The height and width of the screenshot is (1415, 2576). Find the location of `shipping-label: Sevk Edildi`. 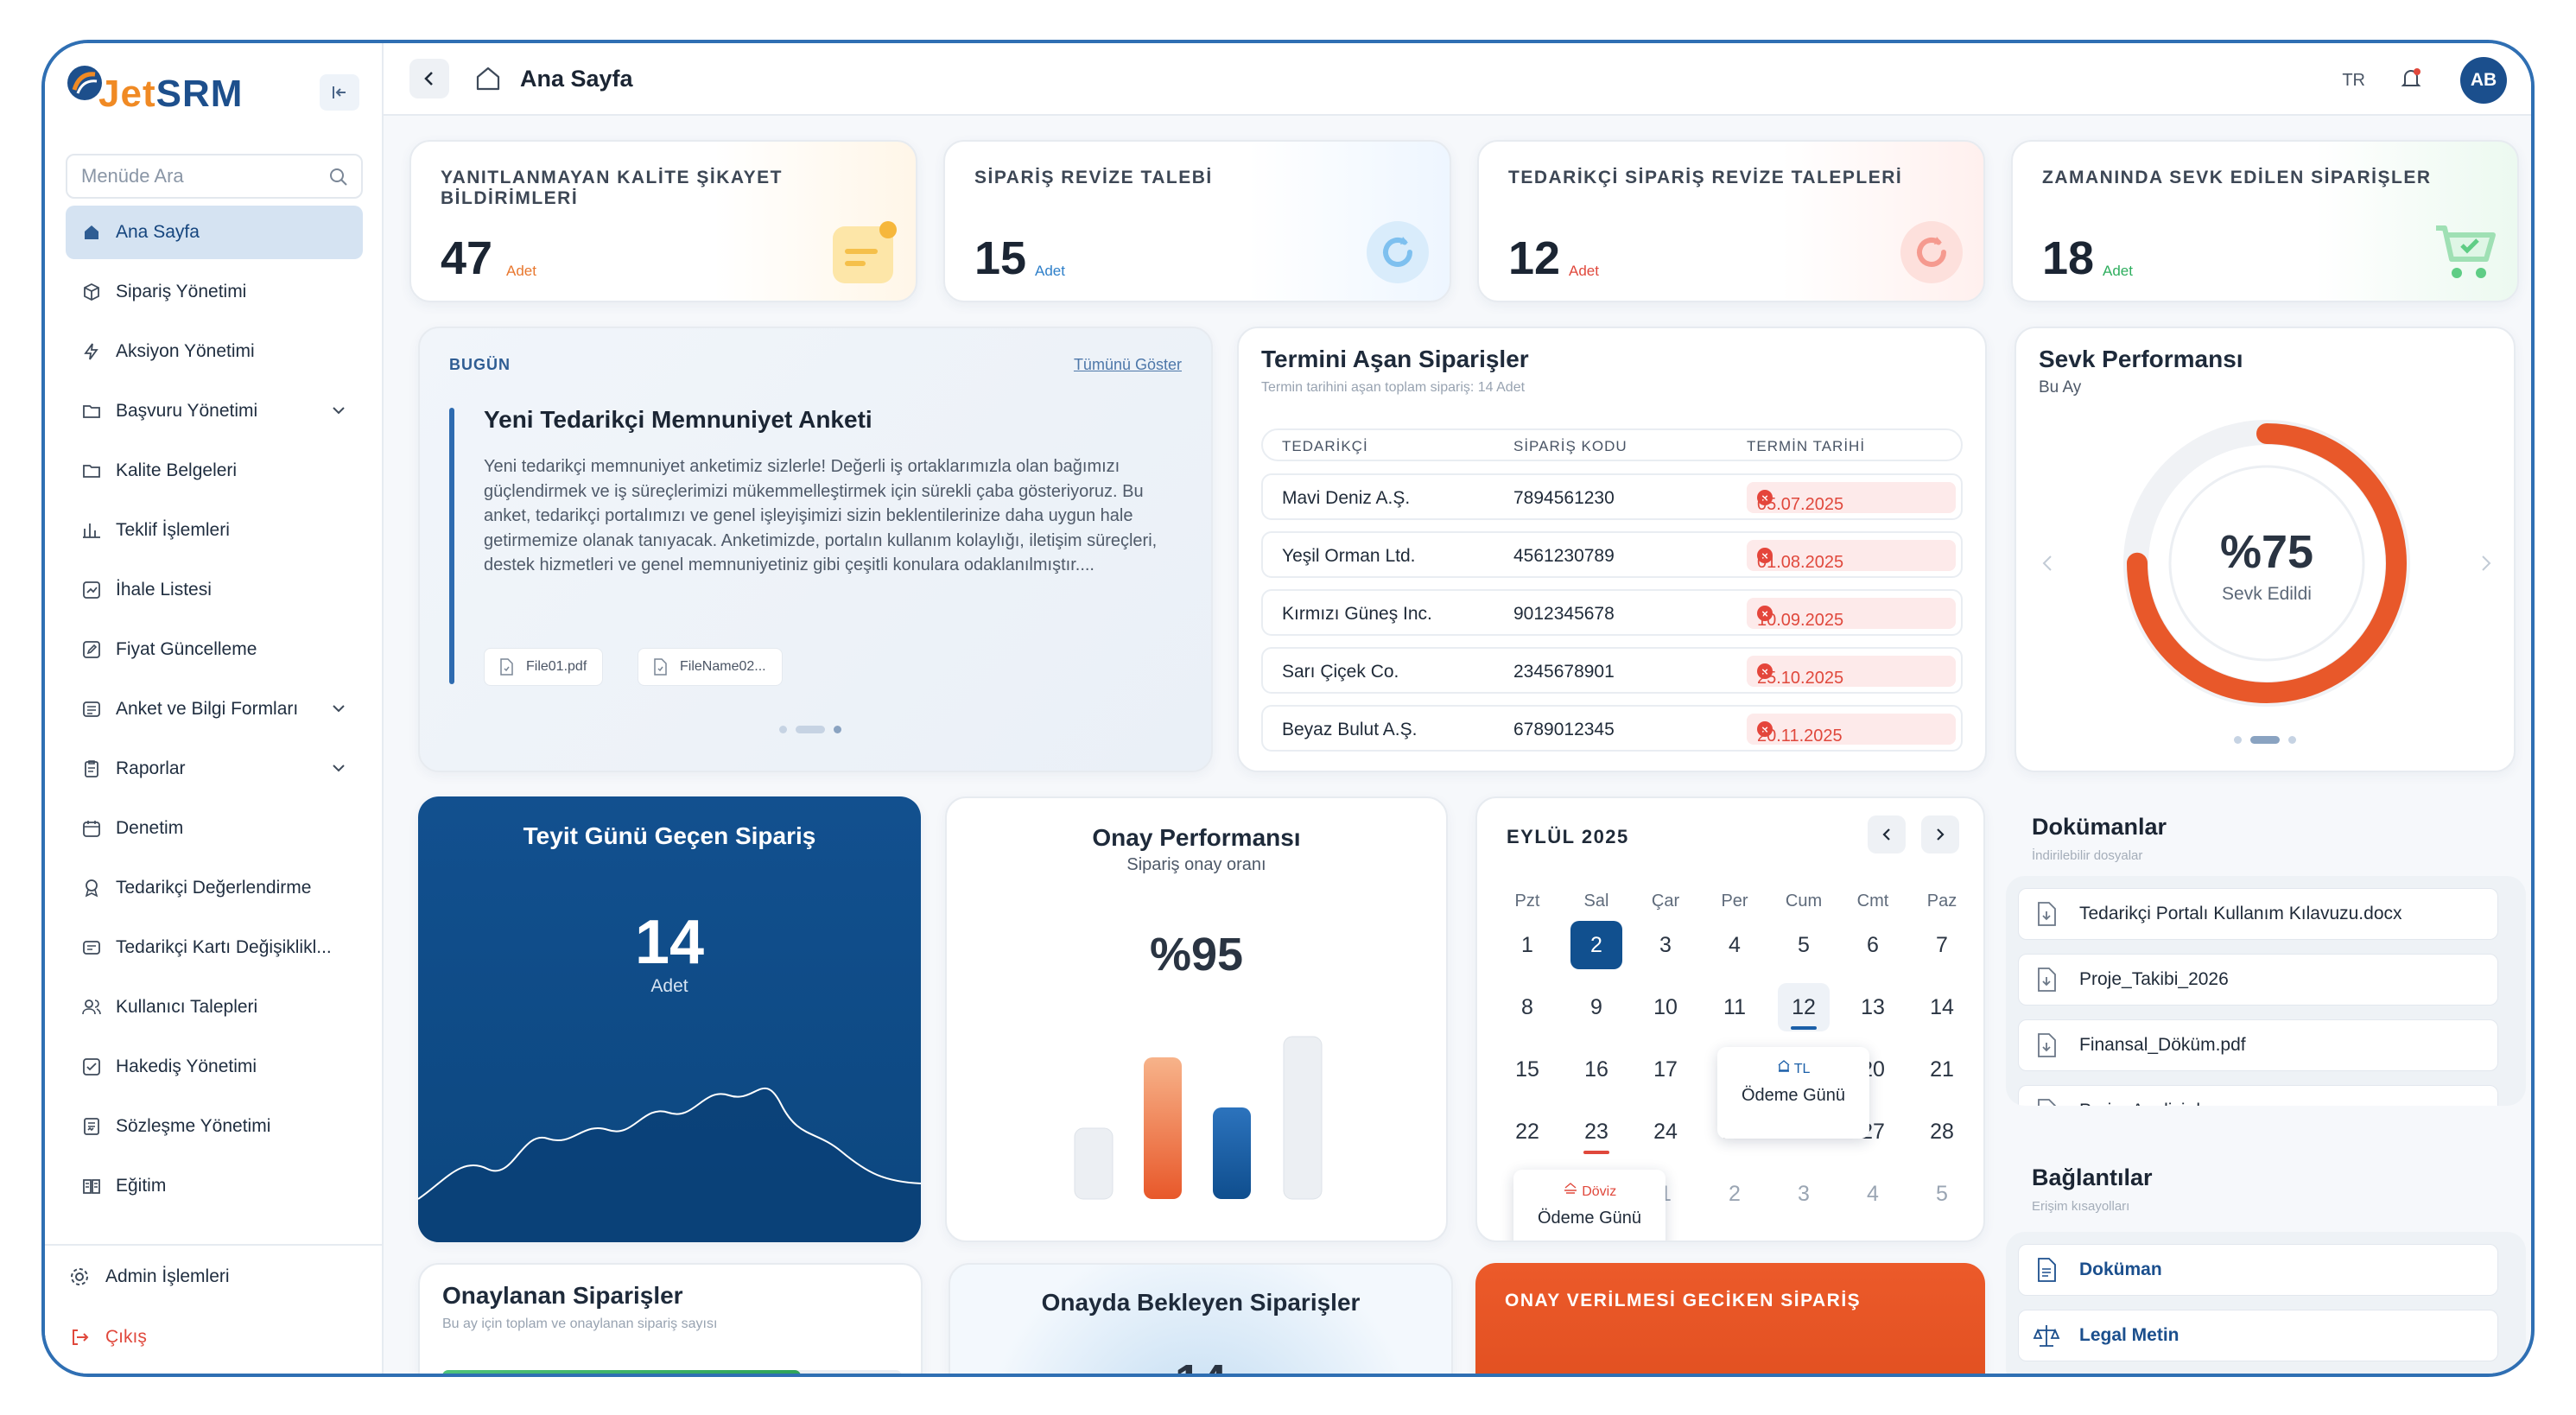

shipping-label: Sevk Edildi is located at coordinates (2267, 594).